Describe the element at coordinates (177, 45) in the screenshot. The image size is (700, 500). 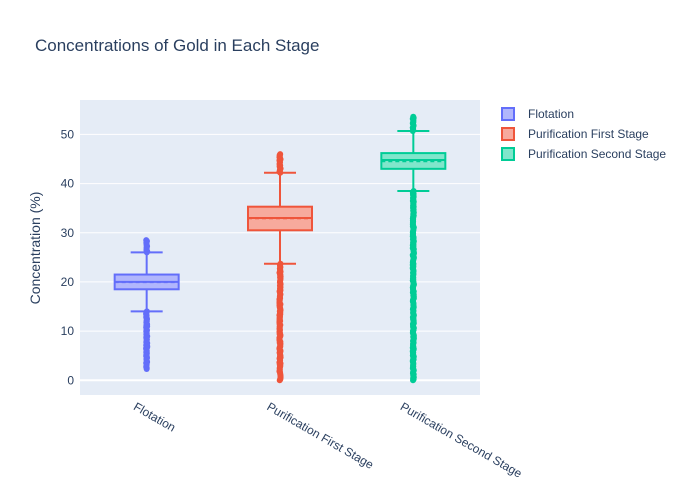
I see `chart-title: Concentrations of Gold in Each Stage` at that location.